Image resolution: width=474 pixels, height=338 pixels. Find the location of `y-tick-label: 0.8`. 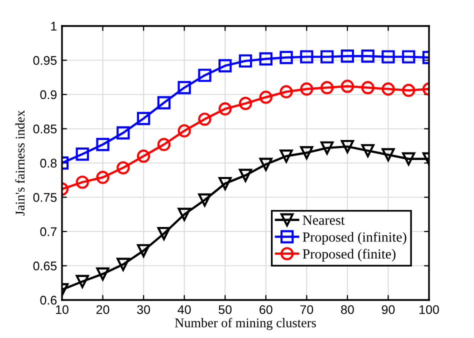

y-tick-label: 0.8 is located at coordinates (48, 163).